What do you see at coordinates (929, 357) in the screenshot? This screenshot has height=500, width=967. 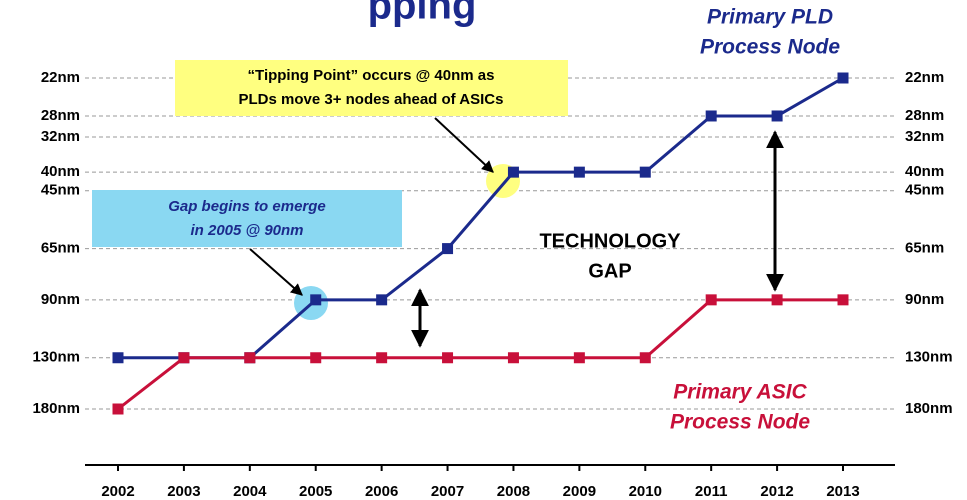 I see `y2-tick-label: 130nm` at bounding box center [929, 357].